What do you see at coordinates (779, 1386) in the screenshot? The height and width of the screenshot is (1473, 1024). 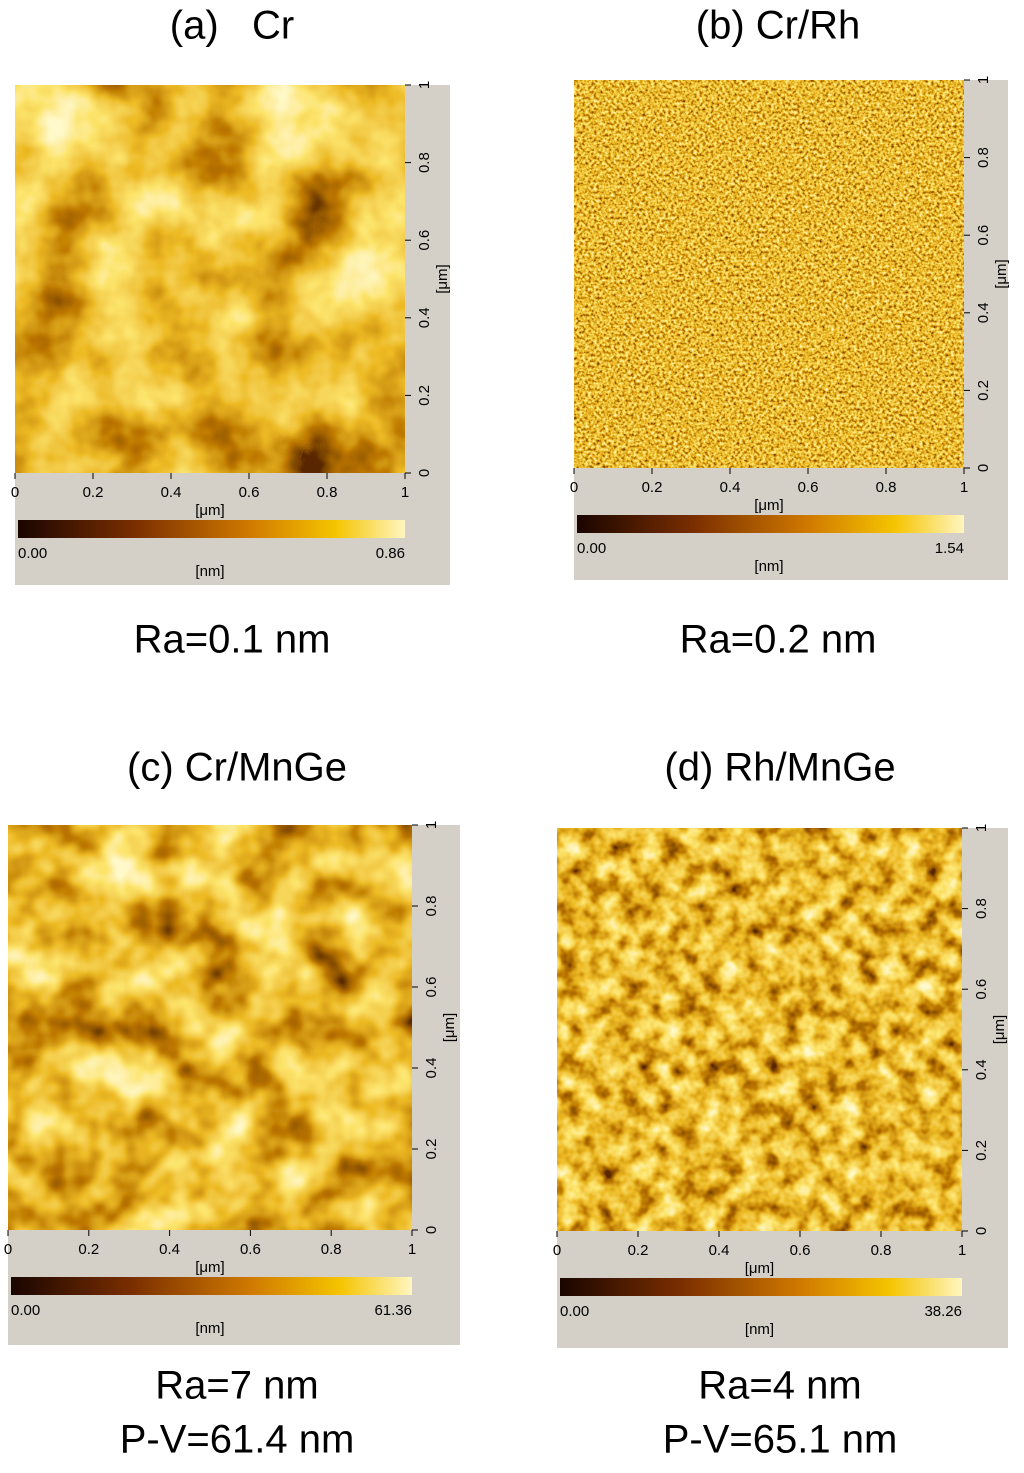 I see `roughness-note: Ra=4 nm` at bounding box center [779, 1386].